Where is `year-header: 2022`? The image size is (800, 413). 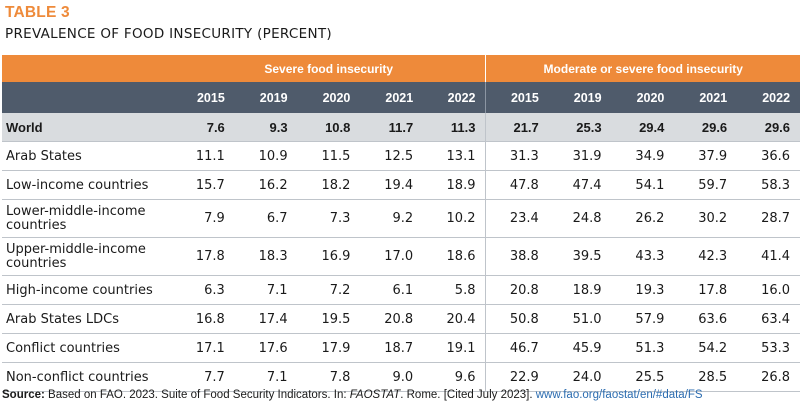 year-header: 2022 is located at coordinates (768, 97).